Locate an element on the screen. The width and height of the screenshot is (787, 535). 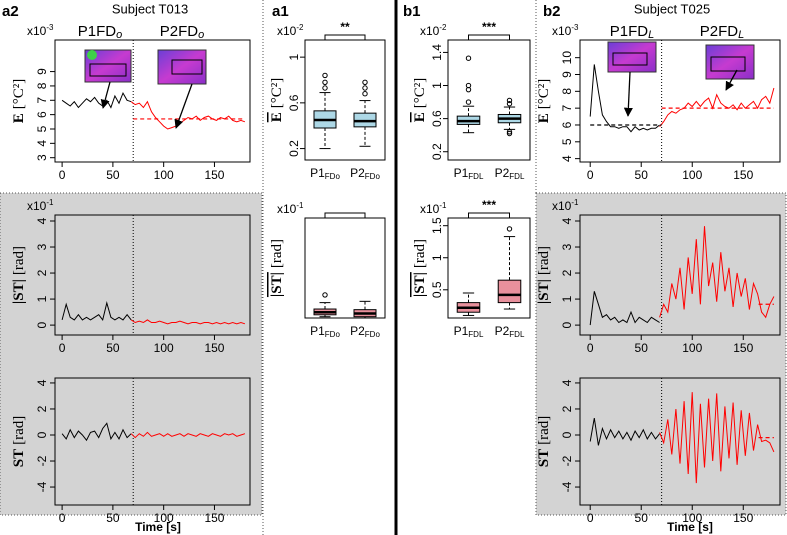
category-label: P2FDo is located at coordinates (365, 173).